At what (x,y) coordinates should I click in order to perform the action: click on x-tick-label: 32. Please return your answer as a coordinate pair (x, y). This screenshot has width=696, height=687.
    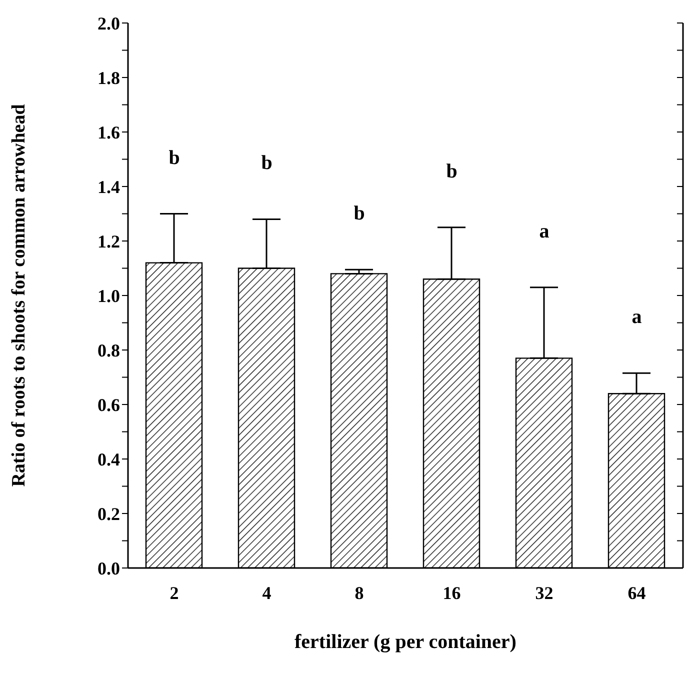
    Looking at the image, I should click on (544, 592).